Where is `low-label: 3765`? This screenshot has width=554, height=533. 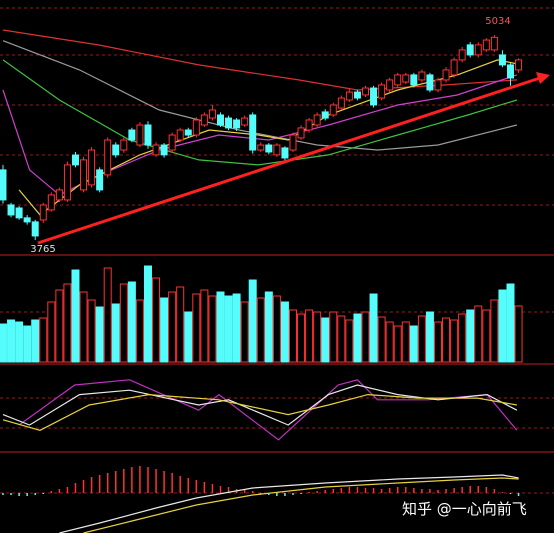 low-label: 3765 is located at coordinates (42, 249).